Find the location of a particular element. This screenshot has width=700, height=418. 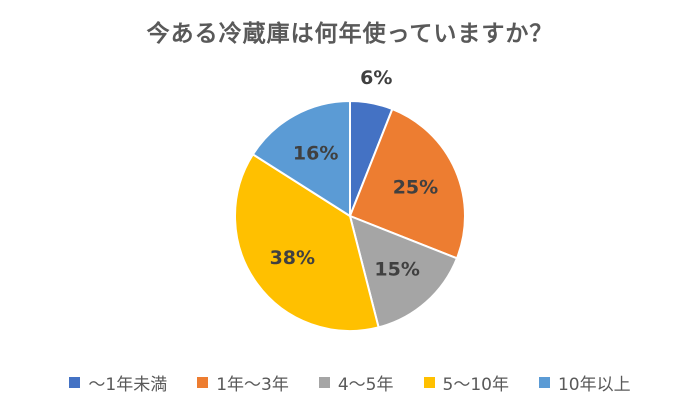

legend-item-3: 4～5年 is located at coordinates (356, 382).